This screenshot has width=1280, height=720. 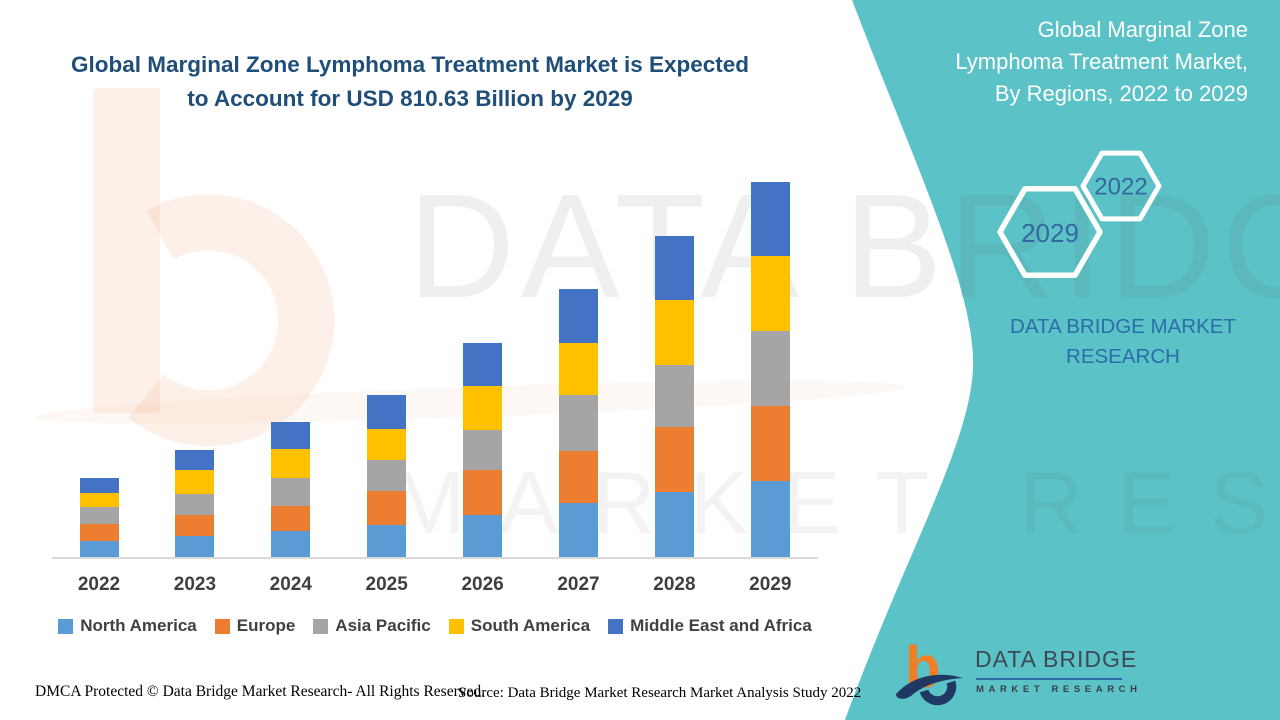 I want to click on hexagon-2029-label: 2029, so click(x=1050, y=233).